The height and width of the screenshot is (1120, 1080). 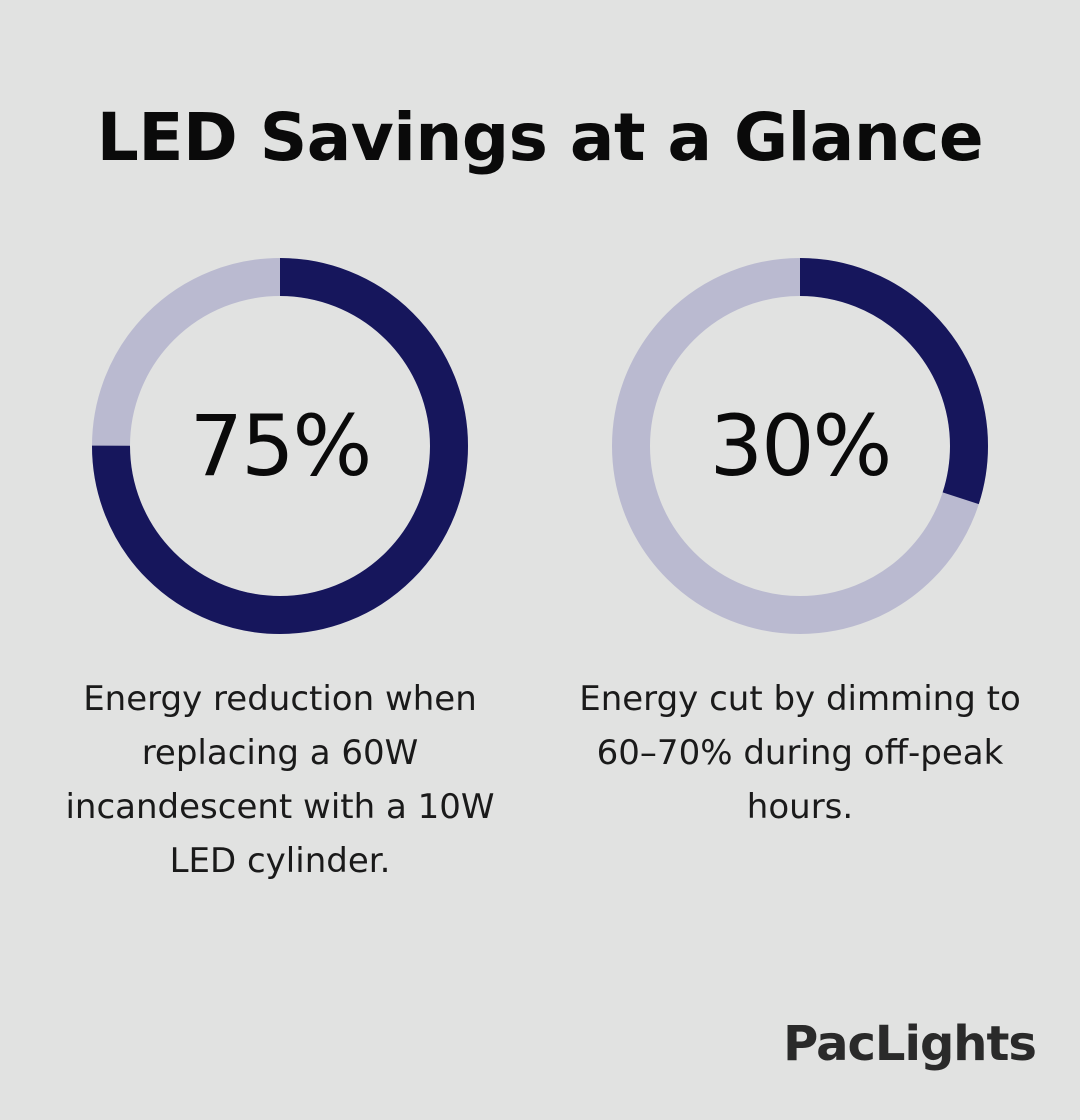 I want to click on donut-value-label: 75%, so click(x=281, y=446).